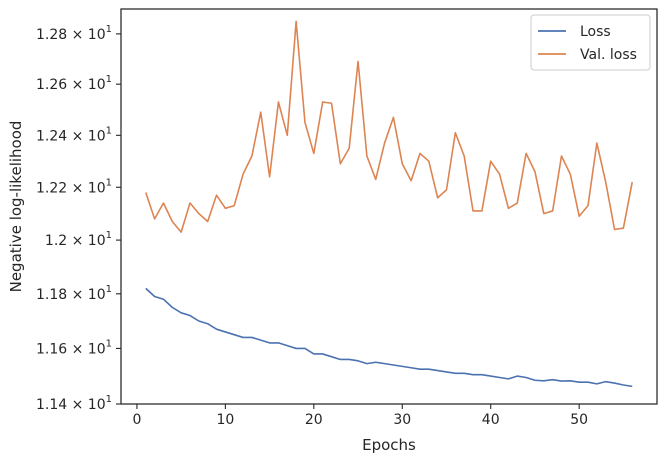  What do you see at coordinates (78, 239) in the screenshot?
I see `y-tick-label: 1.2 × 10¹` at bounding box center [78, 239].